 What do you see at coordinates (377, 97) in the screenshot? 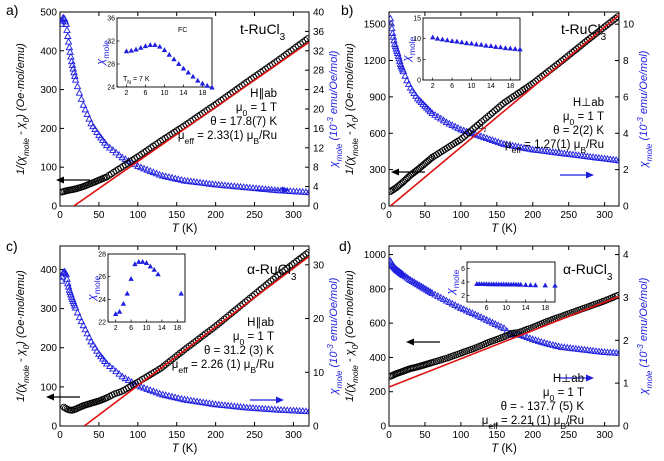
I see `y-left-tick-label: 900` at bounding box center [377, 97].